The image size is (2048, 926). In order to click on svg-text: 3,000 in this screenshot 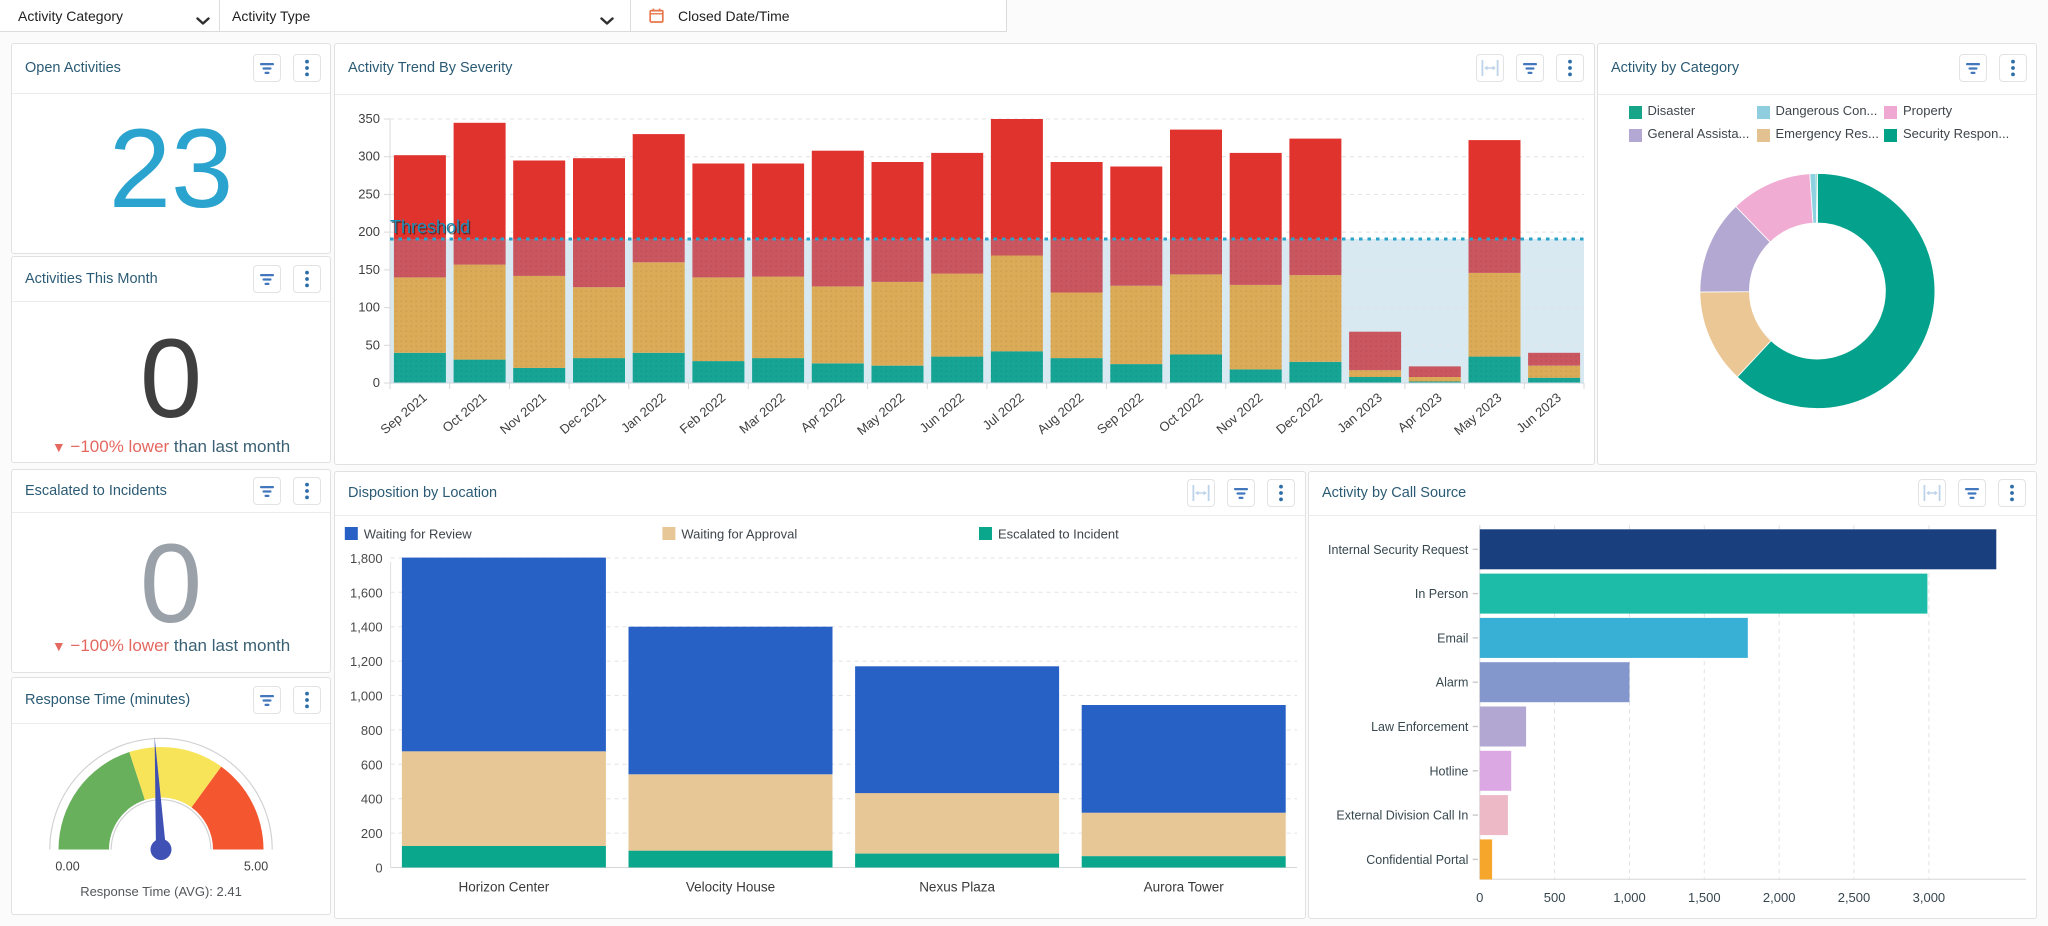, I will do `click(1929, 897)`.